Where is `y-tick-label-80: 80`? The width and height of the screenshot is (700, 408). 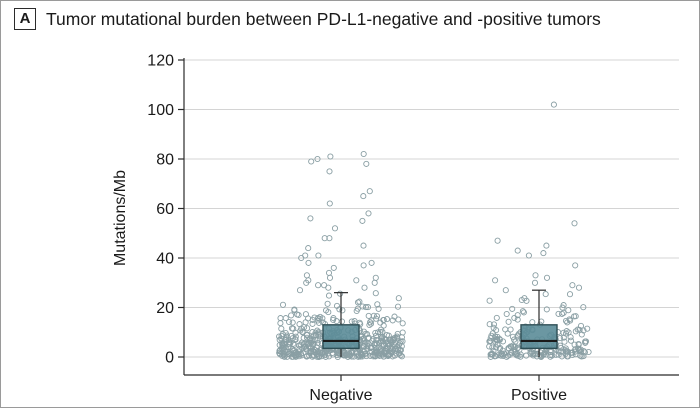
y-tick-label-80: 80 is located at coordinates (165, 160).